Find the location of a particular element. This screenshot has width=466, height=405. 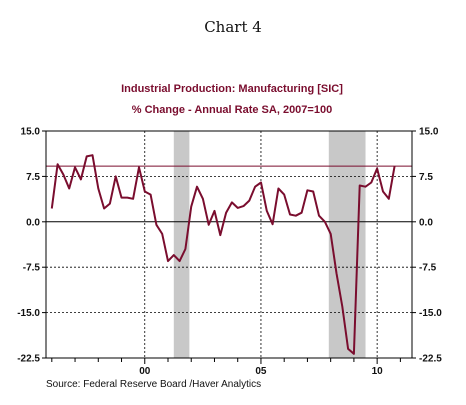

x-tick-label: 10 is located at coordinates (378, 371).